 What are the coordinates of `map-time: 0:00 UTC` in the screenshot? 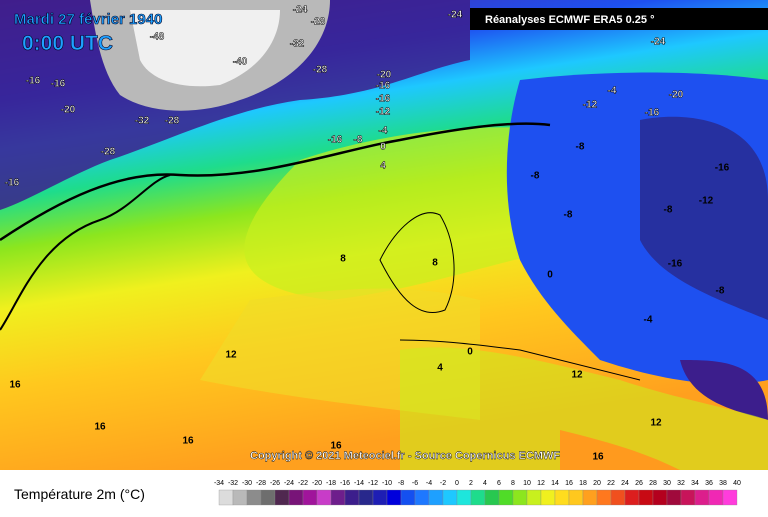 It's located at (67, 43).